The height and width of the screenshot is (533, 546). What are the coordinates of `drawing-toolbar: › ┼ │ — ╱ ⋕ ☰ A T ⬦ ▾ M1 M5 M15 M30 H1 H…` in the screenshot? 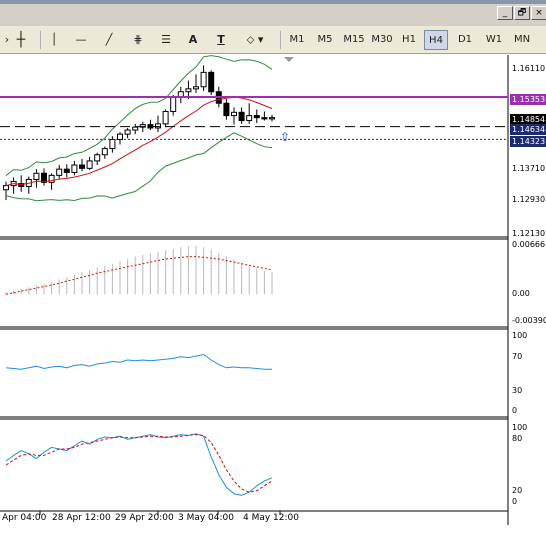 It's located at (273, 40).